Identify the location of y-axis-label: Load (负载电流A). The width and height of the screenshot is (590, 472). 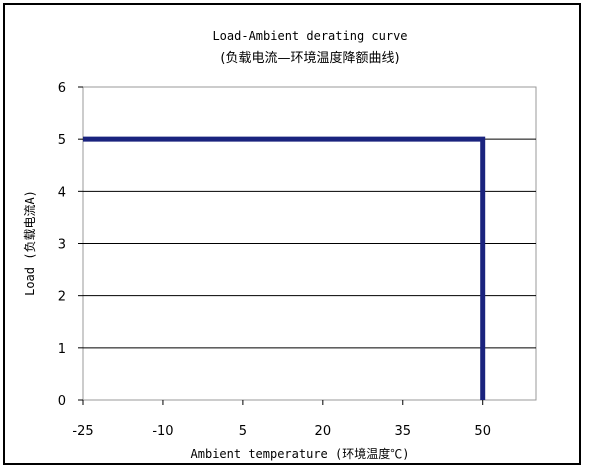
(30, 243).